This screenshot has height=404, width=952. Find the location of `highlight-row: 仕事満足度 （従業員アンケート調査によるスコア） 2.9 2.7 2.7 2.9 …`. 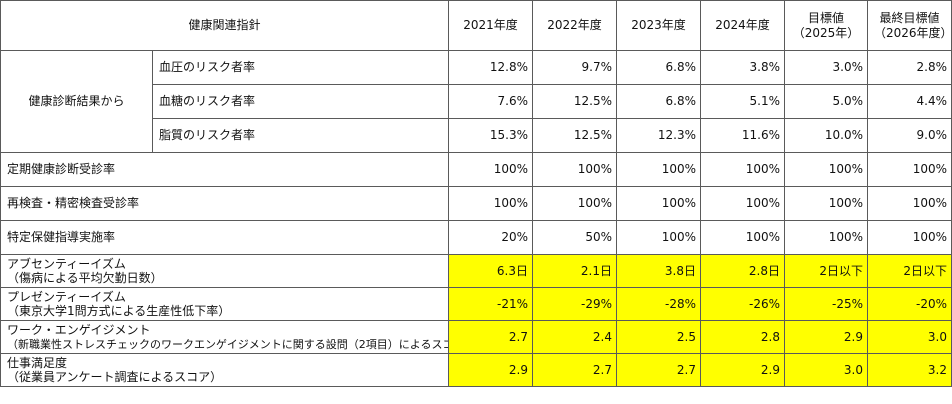

highlight-row: 仕事満足度 （従業員アンケート調査によるスコア） 2.9 2.7 2.7 2.9 … is located at coordinates (476, 370).